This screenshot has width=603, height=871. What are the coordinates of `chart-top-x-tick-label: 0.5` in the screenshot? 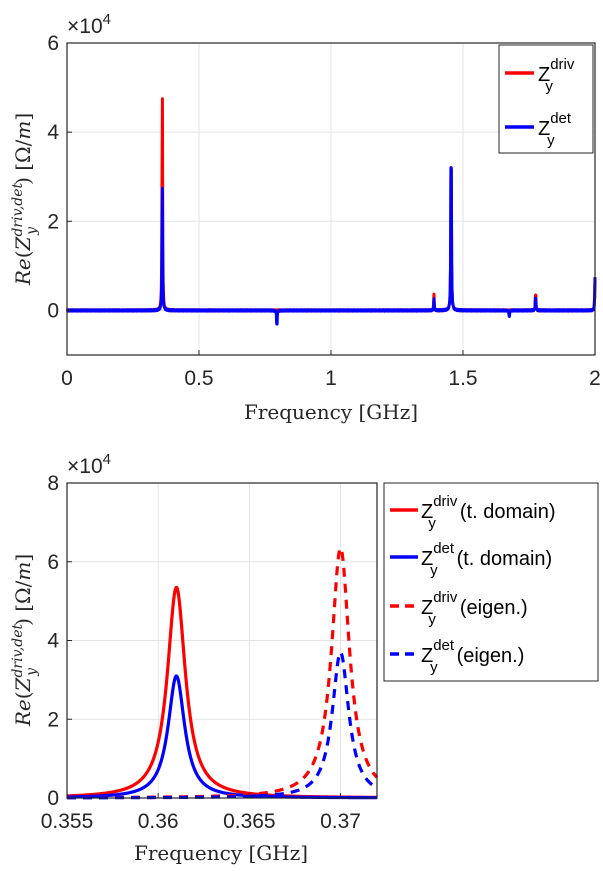 It's located at (198, 378).